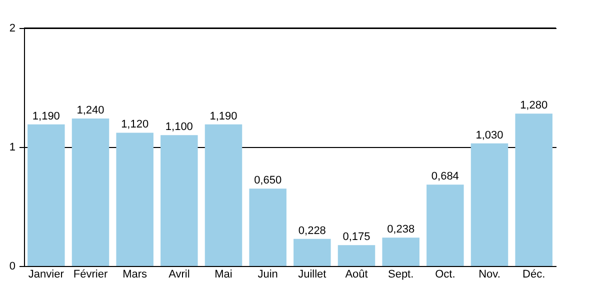  I want to click on y-tick-label: 0, so click(12, 266).